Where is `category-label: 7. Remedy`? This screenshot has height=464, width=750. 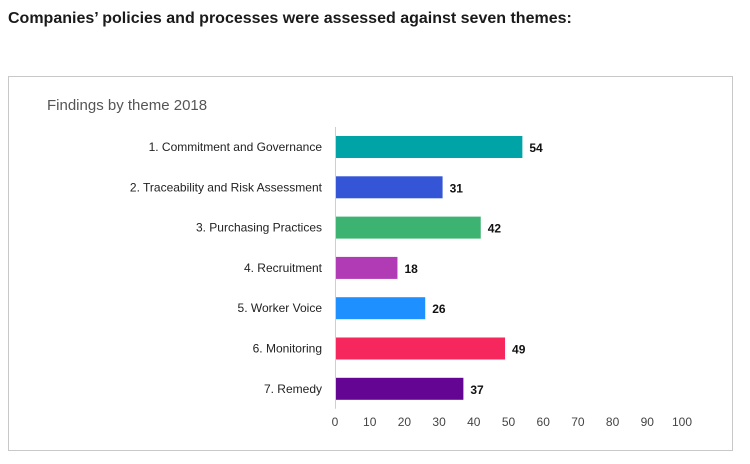 category-label: 7. Remedy is located at coordinates (293, 389).